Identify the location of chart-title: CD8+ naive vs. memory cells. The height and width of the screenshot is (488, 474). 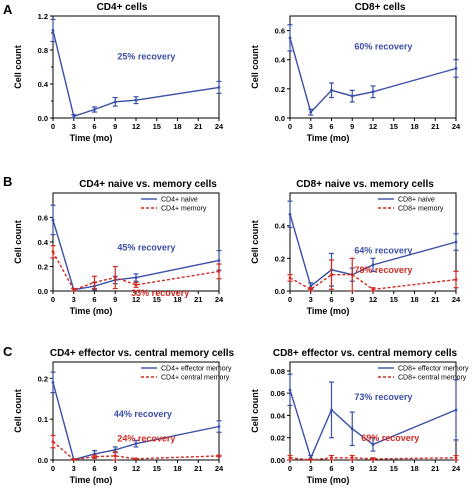
(365, 184).